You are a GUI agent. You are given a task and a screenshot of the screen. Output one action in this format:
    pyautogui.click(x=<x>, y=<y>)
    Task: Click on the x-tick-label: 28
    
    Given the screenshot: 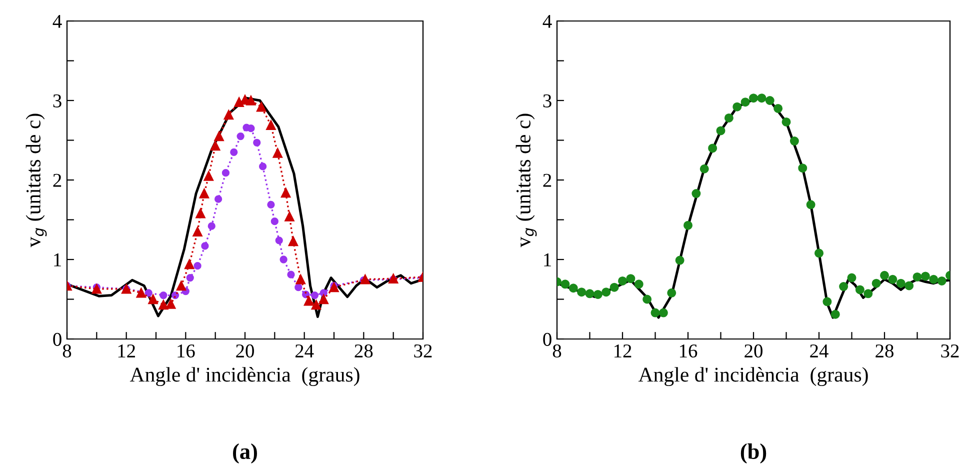 What is the action you would take?
    pyautogui.click(x=885, y=351)
    